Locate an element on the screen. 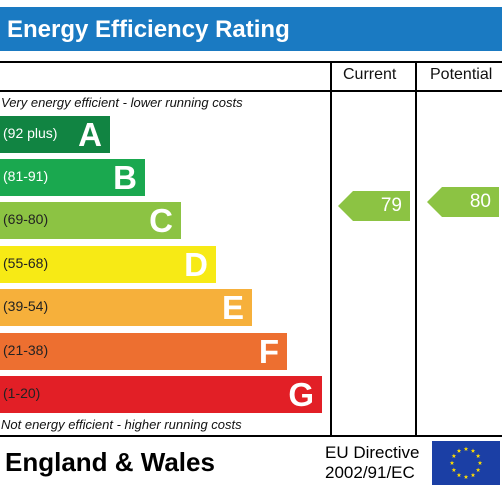  title-bar: Energy Efficiency Rating is located at coordinates (251, 29).